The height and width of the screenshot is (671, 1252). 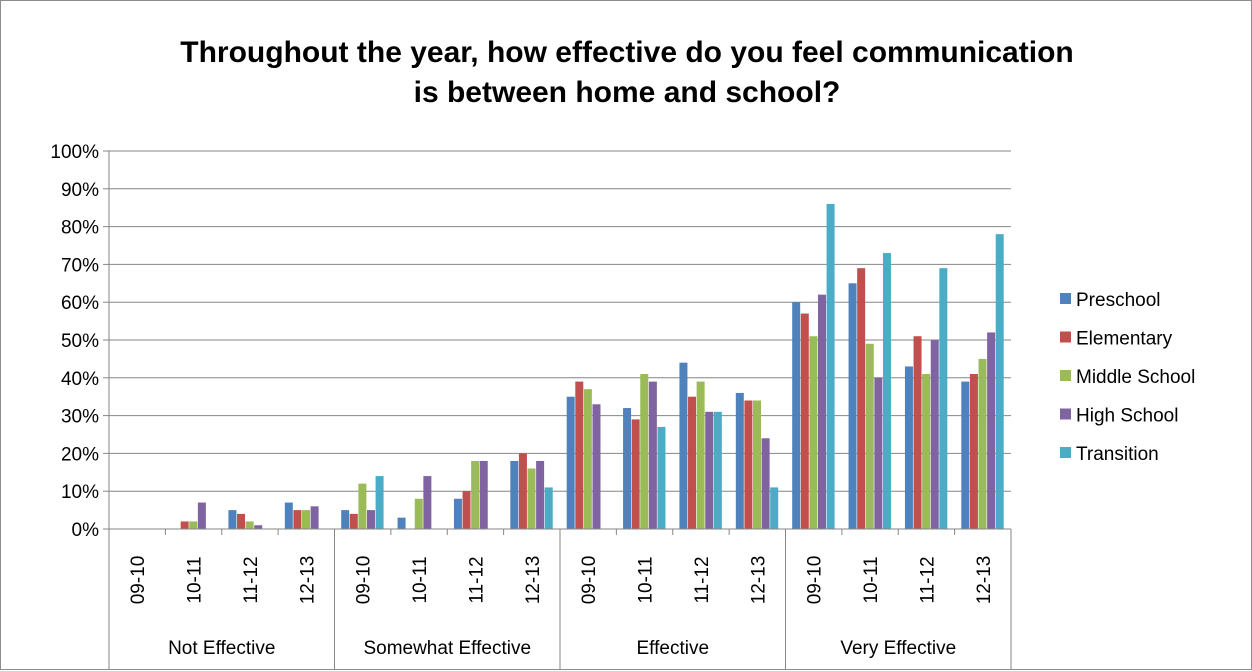 What do you see at coordinates (80, 303) in the screenshot?
I see `y-tick-label: 60%` at bounding box center [80, 303].